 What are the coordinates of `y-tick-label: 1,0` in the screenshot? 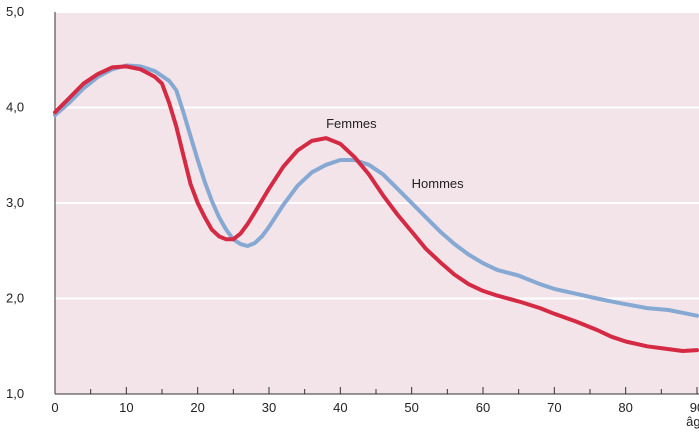 It's located at (15, 393).